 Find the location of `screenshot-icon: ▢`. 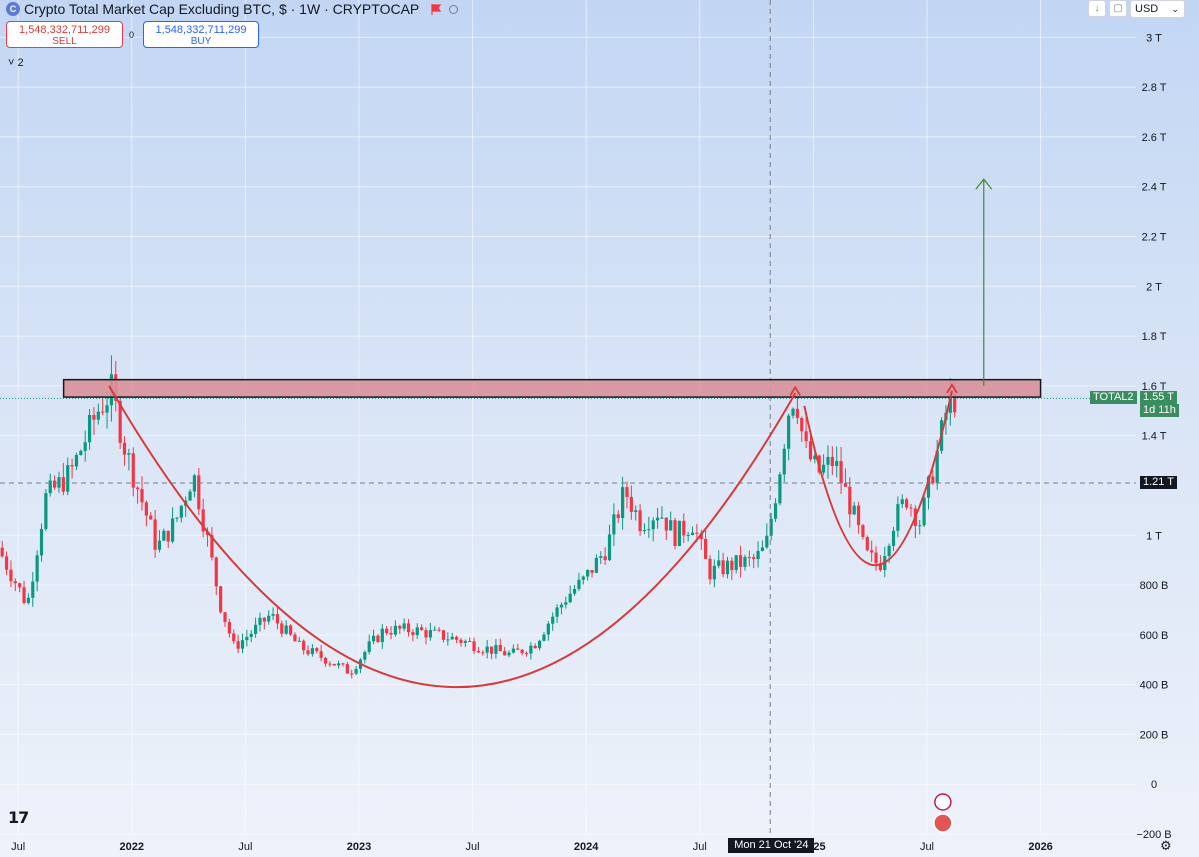

screenshot-icon: ▢ is located at coordinates (1118, 8).